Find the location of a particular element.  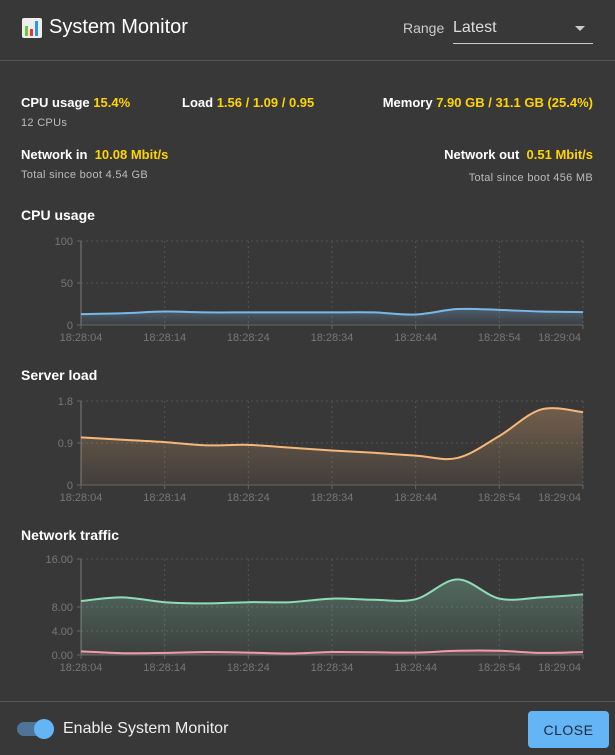

y-tick-label: 1.8 is located at coordinates (65, 402).